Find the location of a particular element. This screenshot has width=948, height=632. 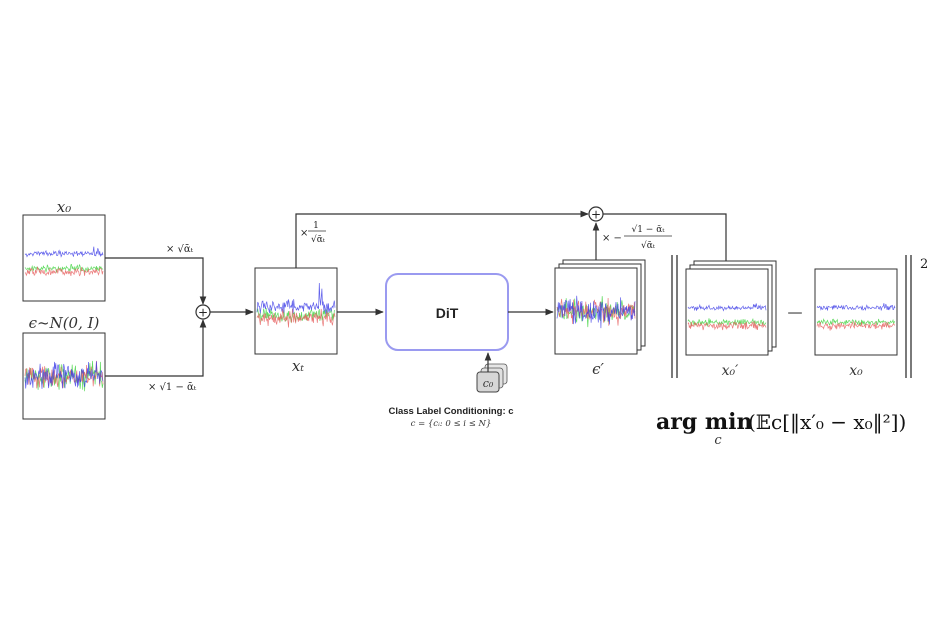

sum-node-left: + is located at coordinates (203, 312).